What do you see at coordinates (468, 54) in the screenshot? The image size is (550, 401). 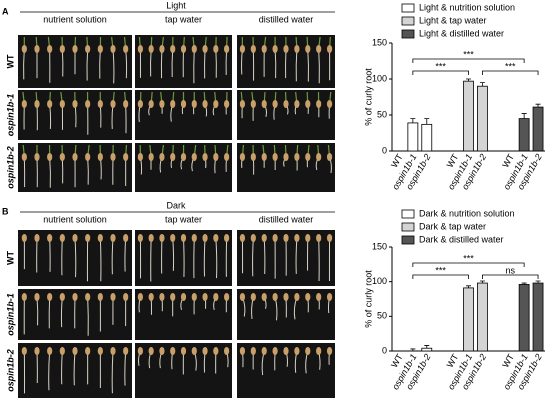 I see `significance-label: ***` at bounding box center [468, 54].